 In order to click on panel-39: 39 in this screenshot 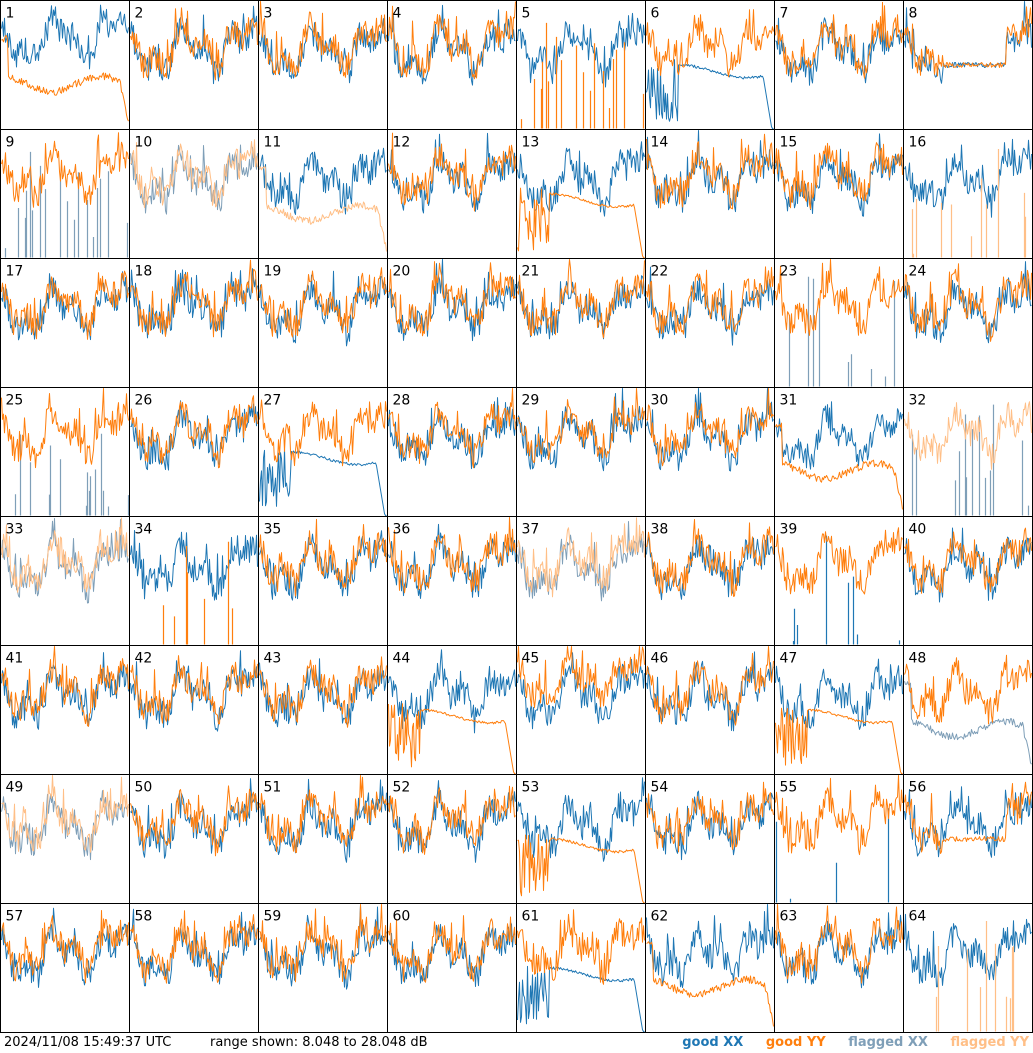, I will do `click(839, 581)`.